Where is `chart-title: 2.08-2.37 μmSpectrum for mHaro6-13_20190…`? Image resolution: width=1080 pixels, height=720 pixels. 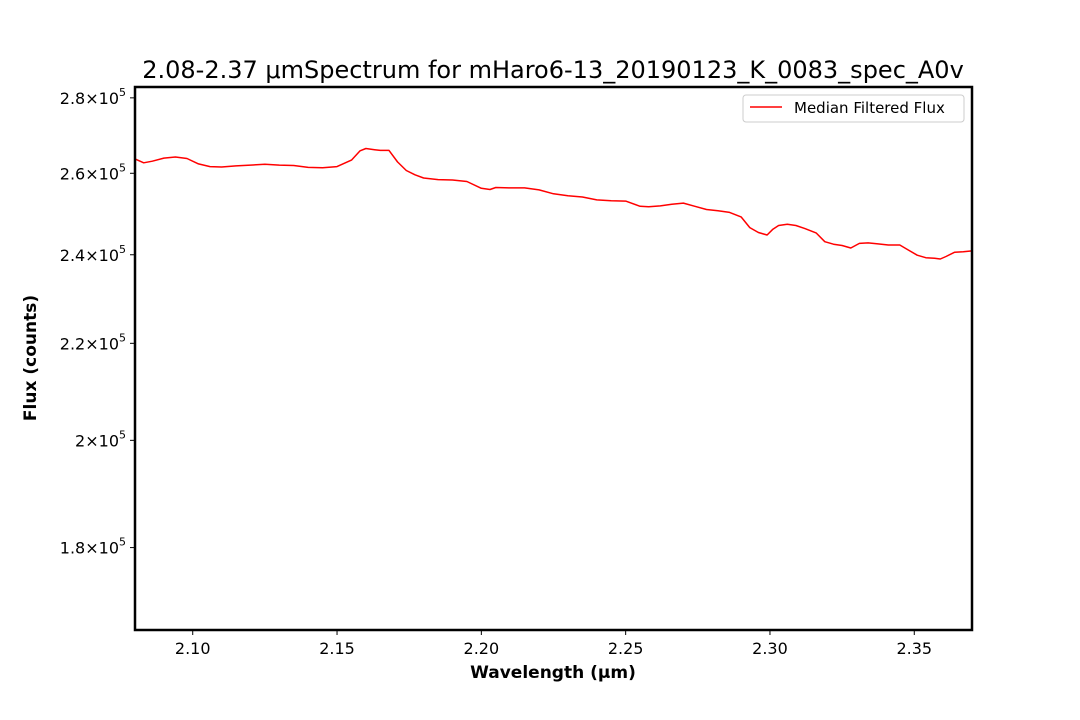
chart-title: 2.08-2.37 μmSpectrum for mHaro6-13_20190… is located at coordinates (553, 70).